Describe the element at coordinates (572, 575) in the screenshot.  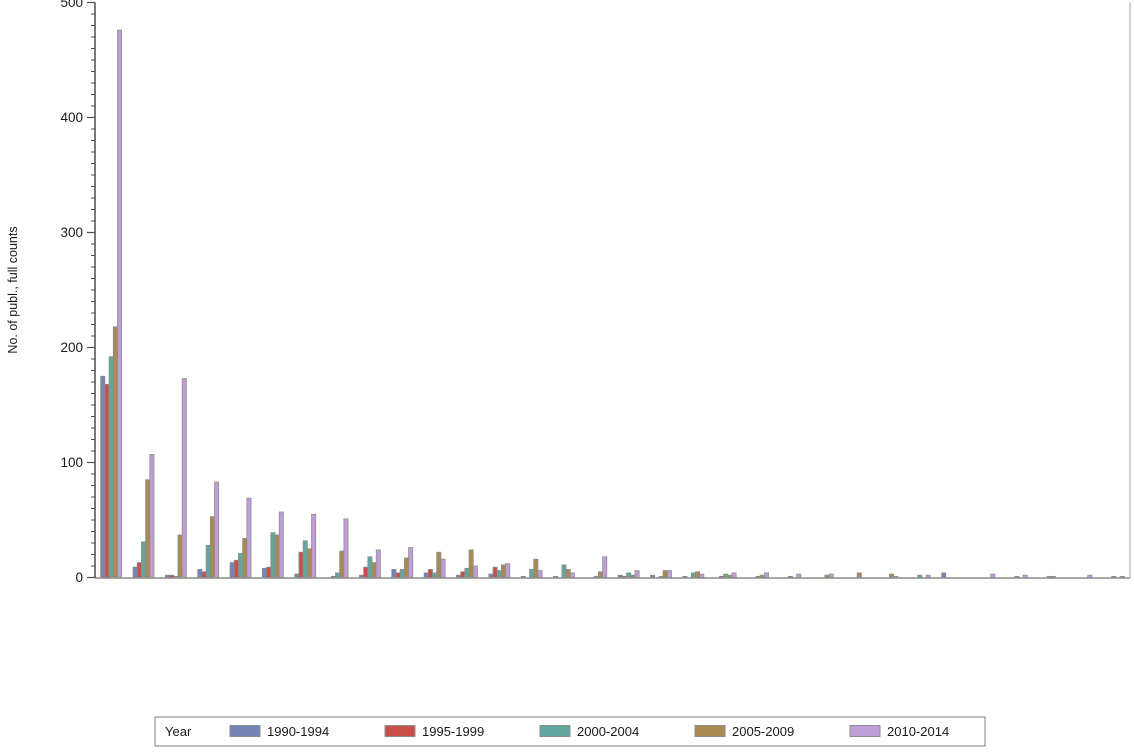
I see `bar-2010-2014-Ukraine` at that location.